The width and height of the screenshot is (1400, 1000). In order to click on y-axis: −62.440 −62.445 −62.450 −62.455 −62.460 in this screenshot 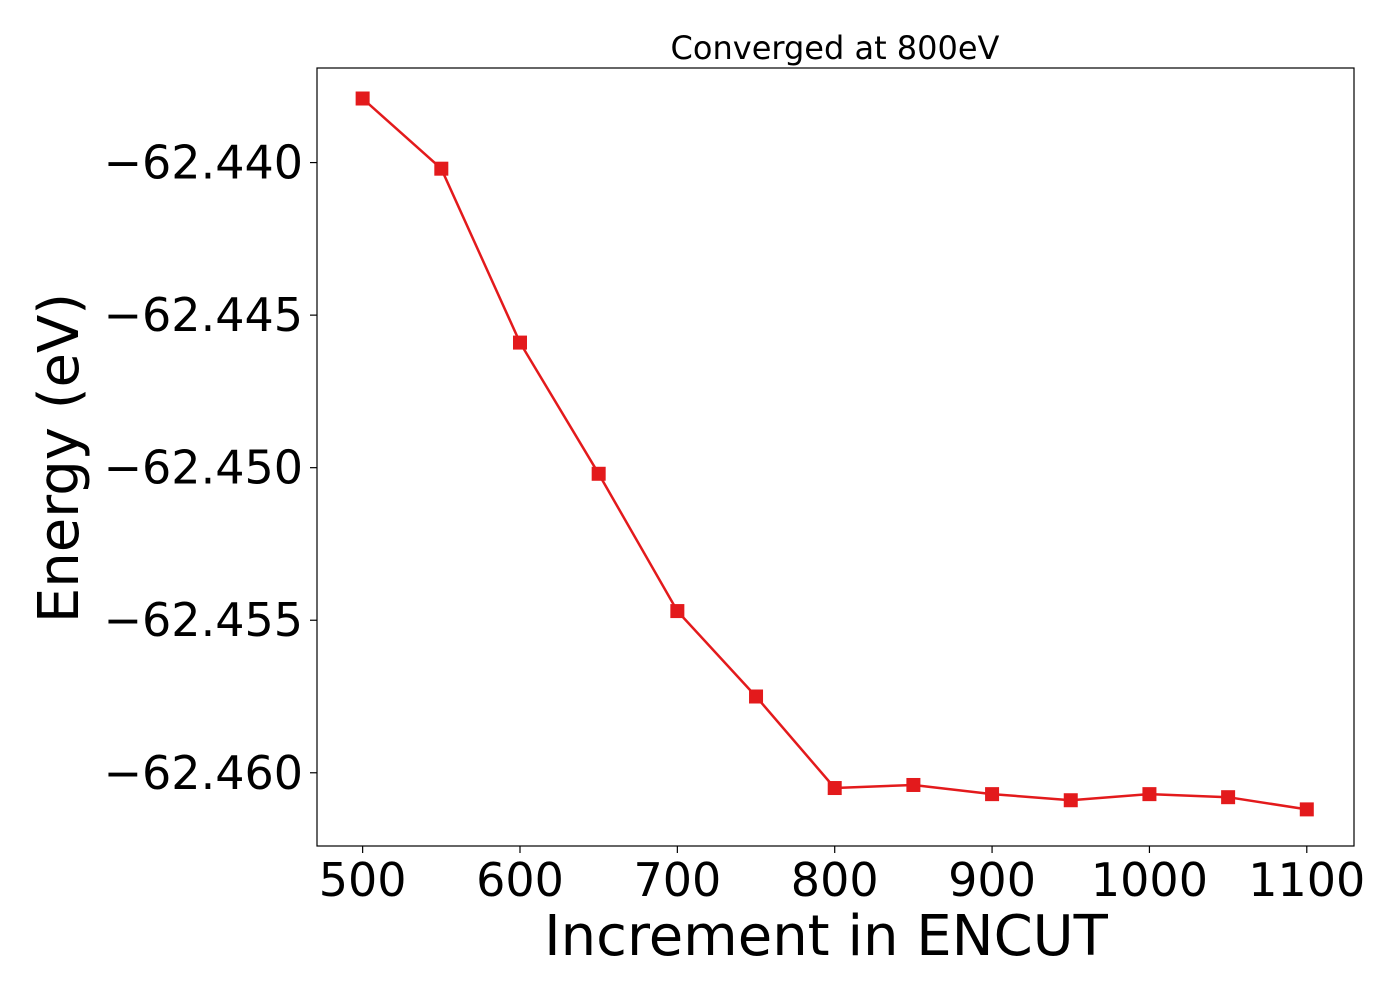, I will do `click(210, 468)`.